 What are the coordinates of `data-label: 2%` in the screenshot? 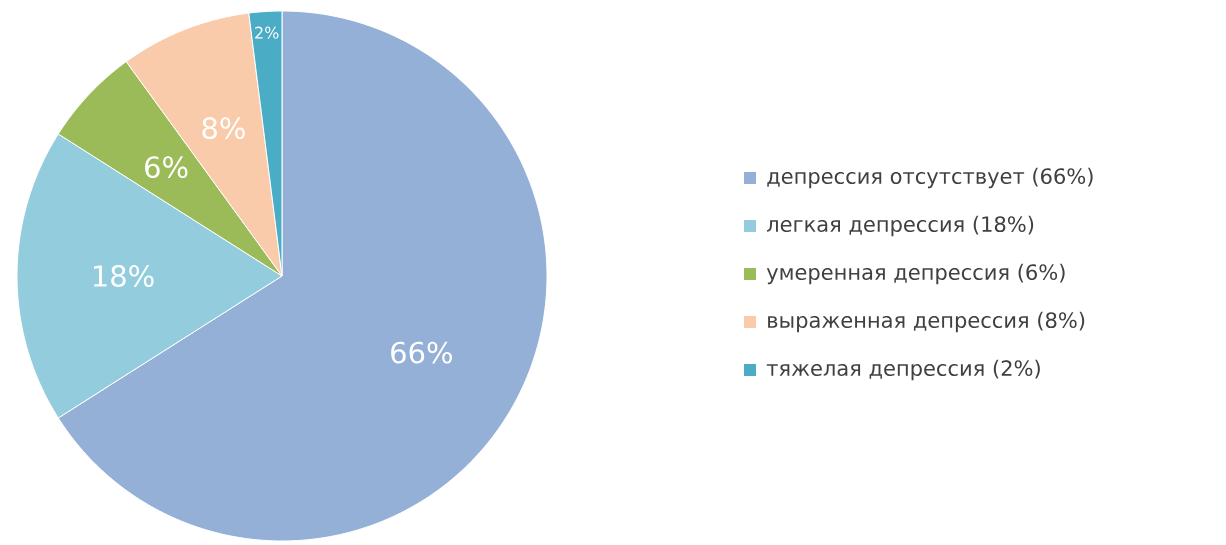 It's located at (267, 32).